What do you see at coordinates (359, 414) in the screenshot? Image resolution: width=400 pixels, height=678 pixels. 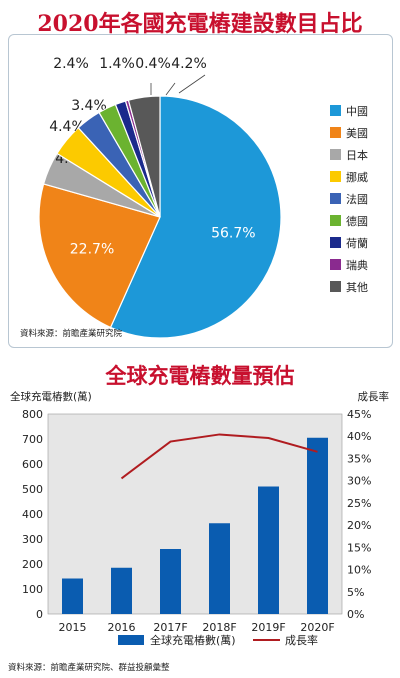 I see `right-tick-label: 45%` at bounding box center [359, 414].